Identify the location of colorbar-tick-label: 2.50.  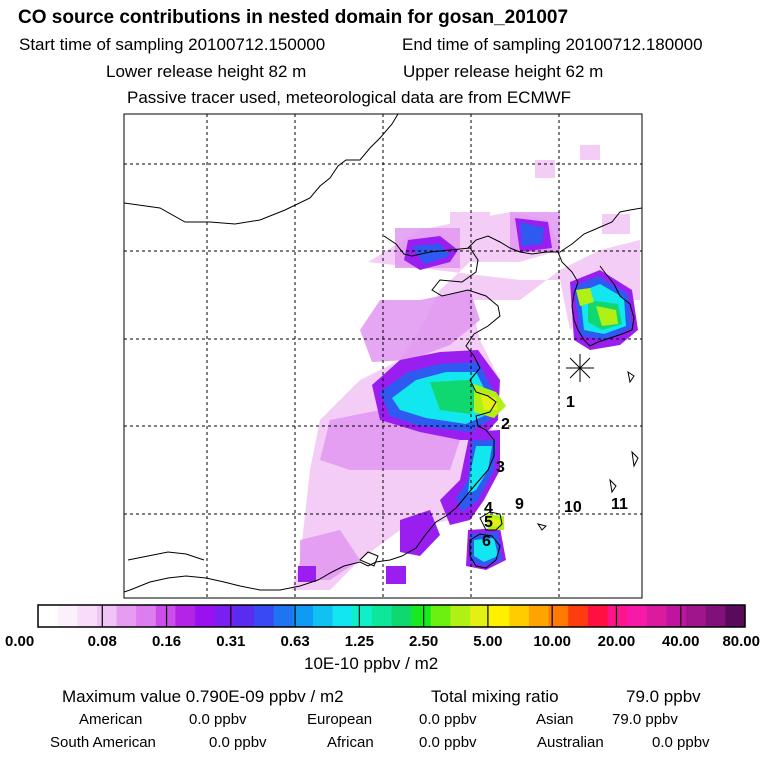
(423, 641).